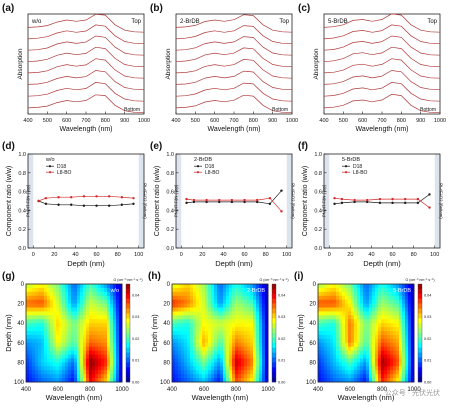 The height and width of the screenshot is (408, 459). I want to click on data-point-D18, so click(96, 205).